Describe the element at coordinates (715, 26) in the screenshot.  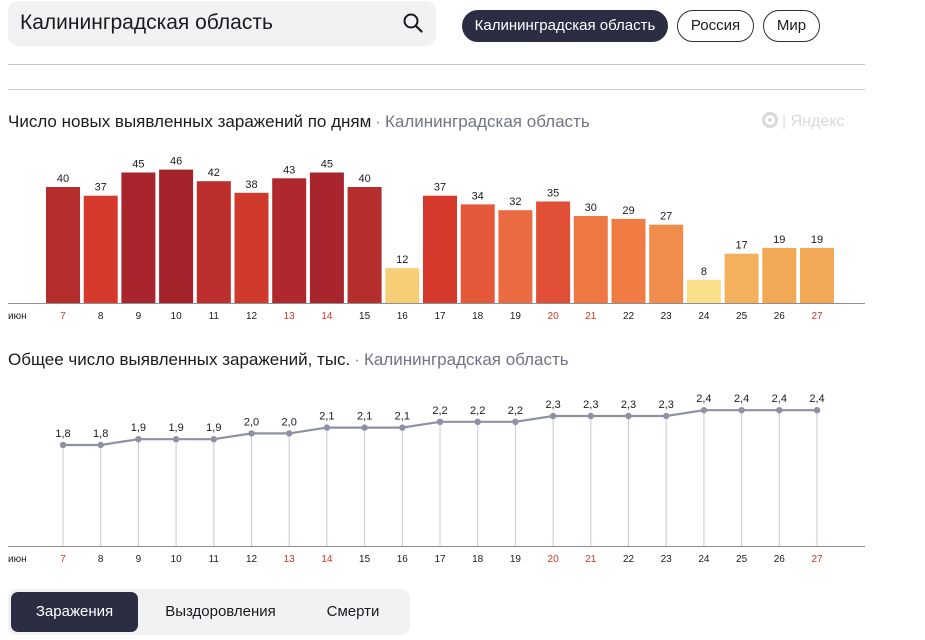
I see `chip-russia: Россия` at that location.